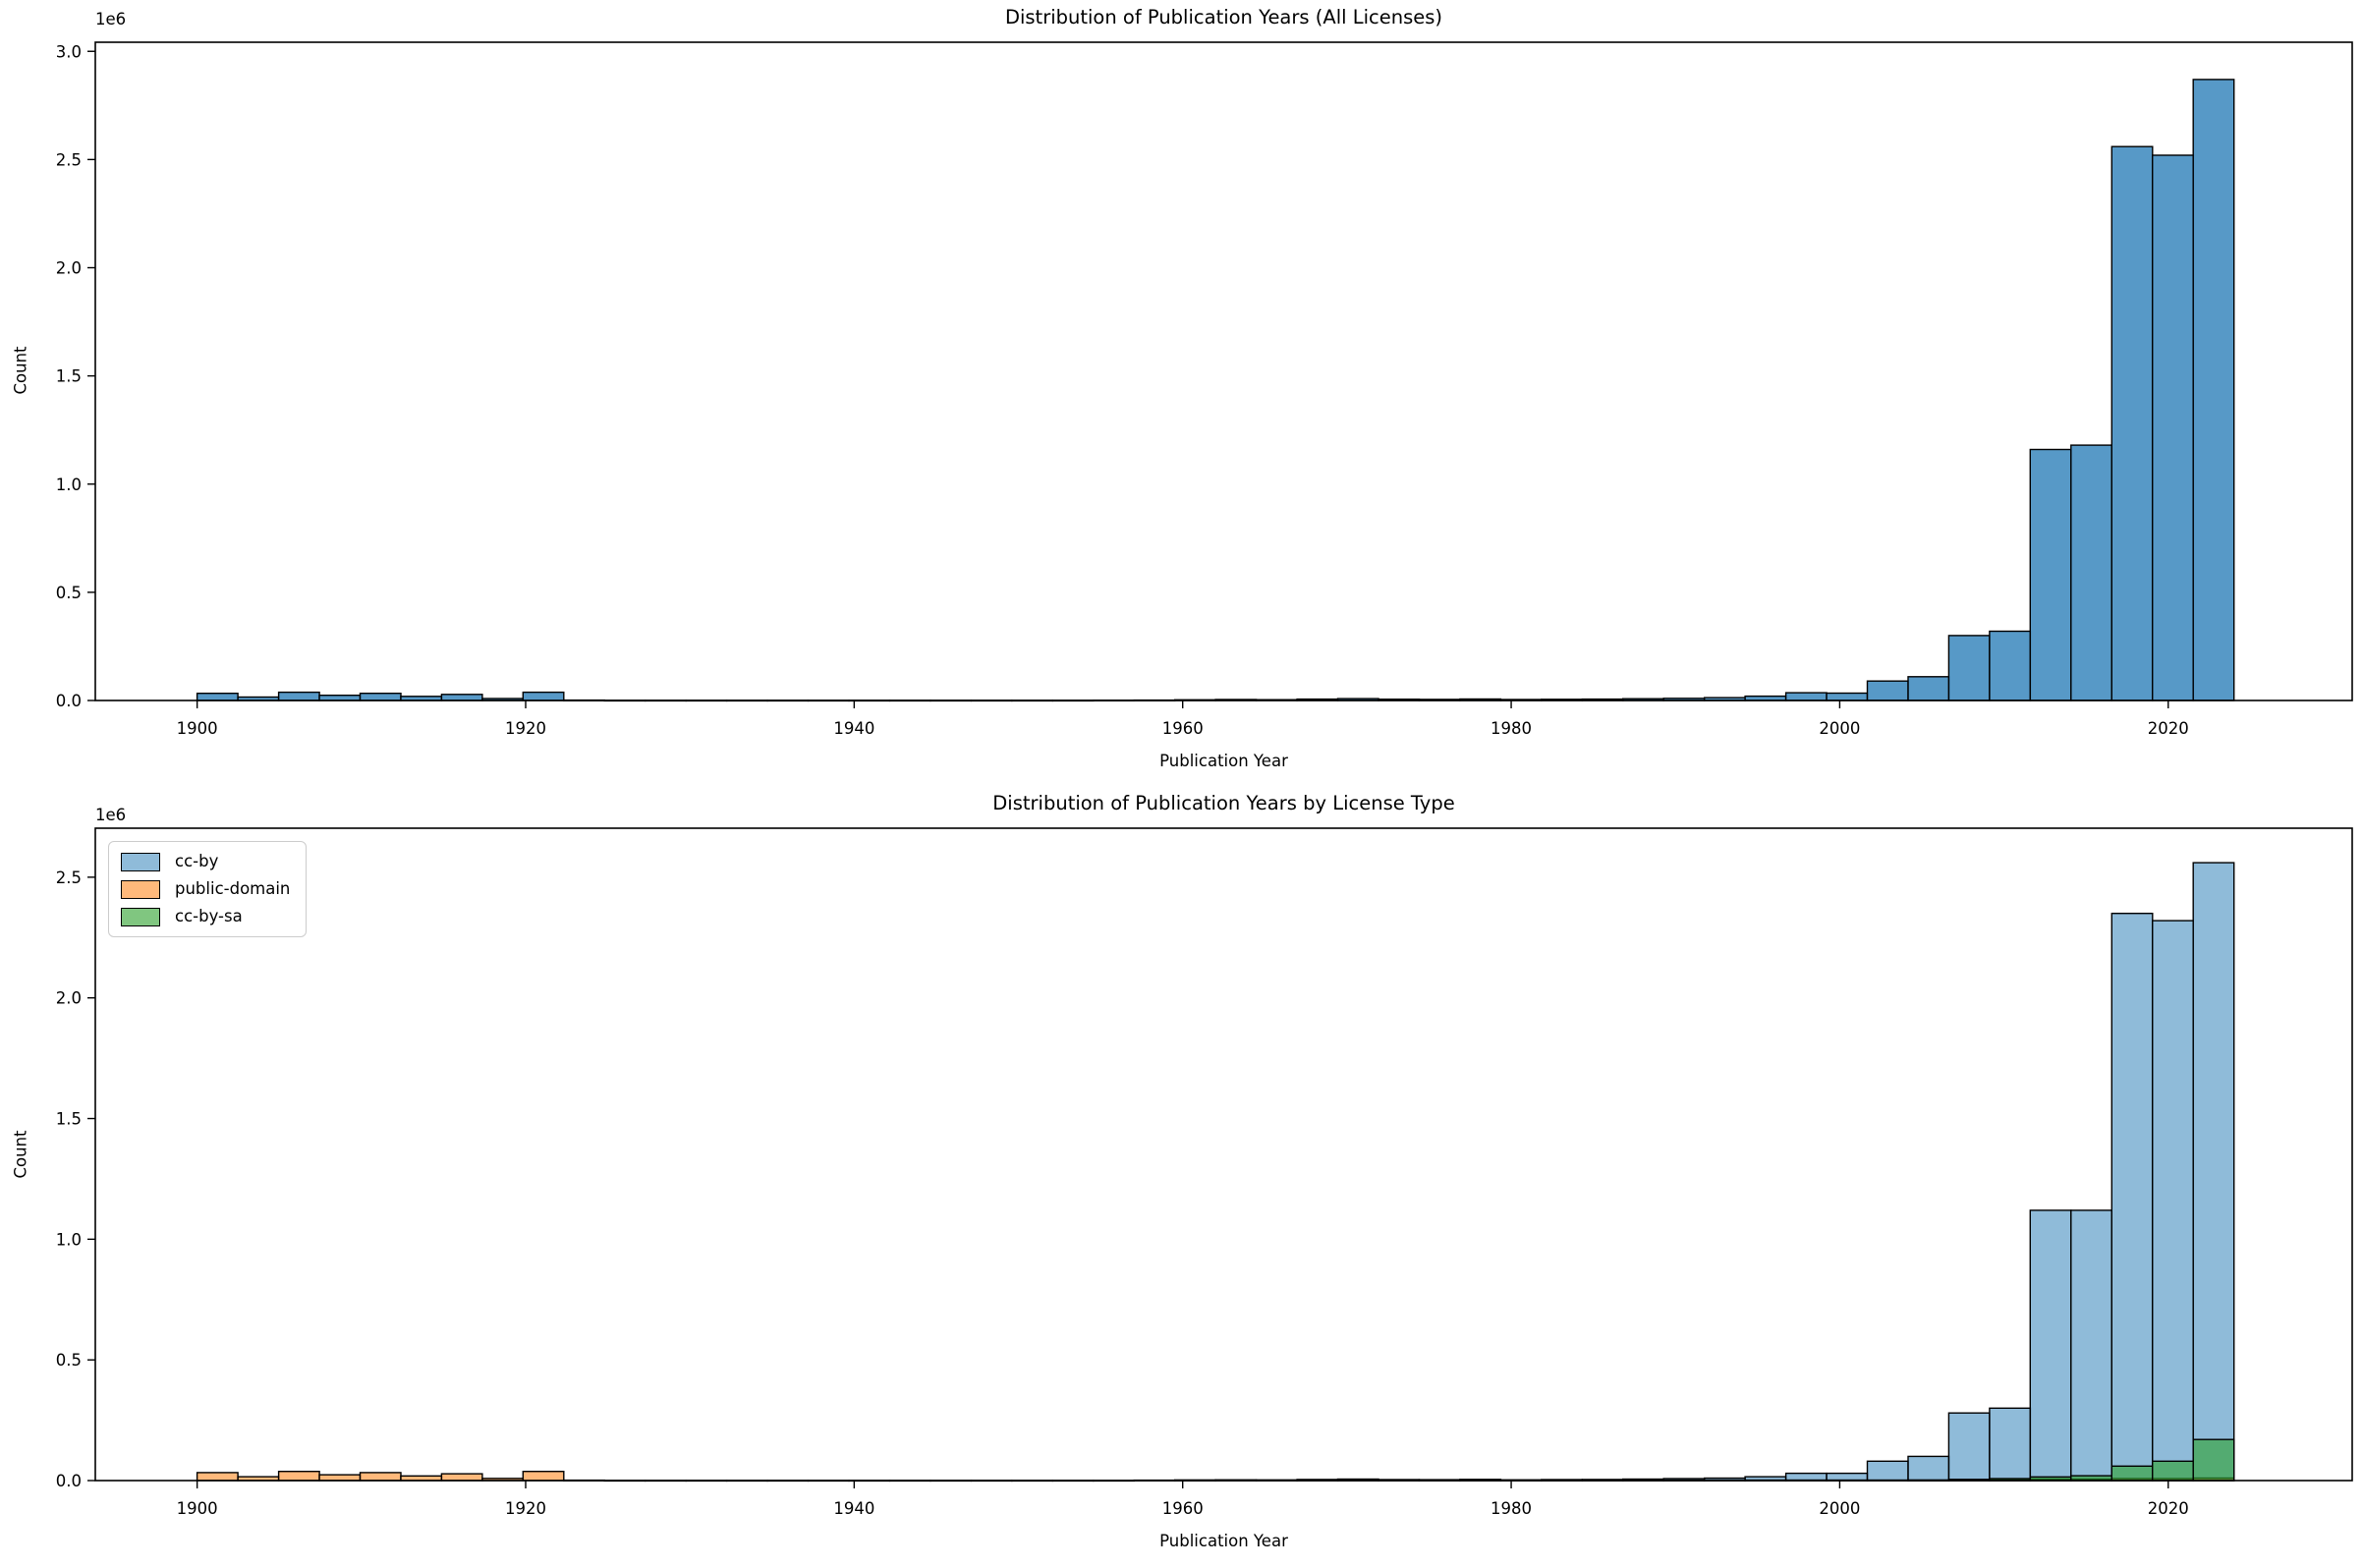  I want to click on bottom-y-axis-label: Count, so click(20, 1154).